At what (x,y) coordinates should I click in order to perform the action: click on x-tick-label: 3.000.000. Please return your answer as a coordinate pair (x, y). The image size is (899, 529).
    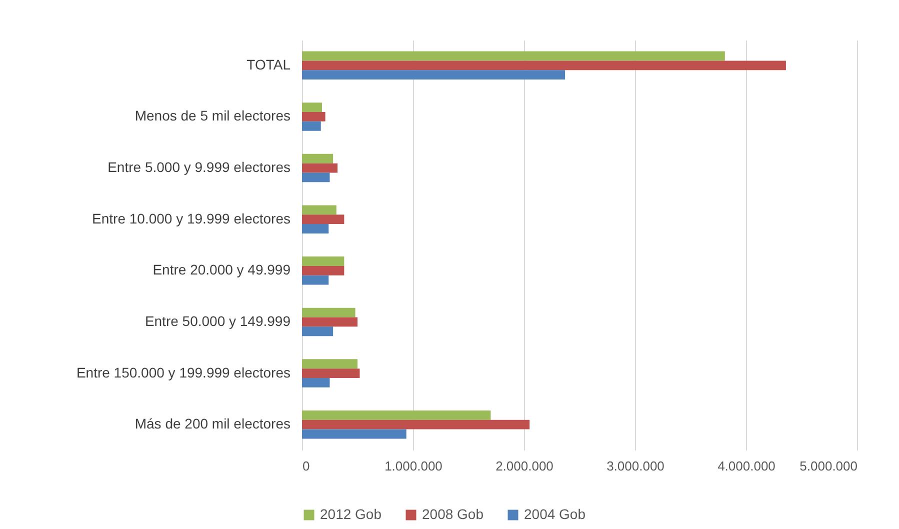
    Looking at the image, I should click on (635, 466).